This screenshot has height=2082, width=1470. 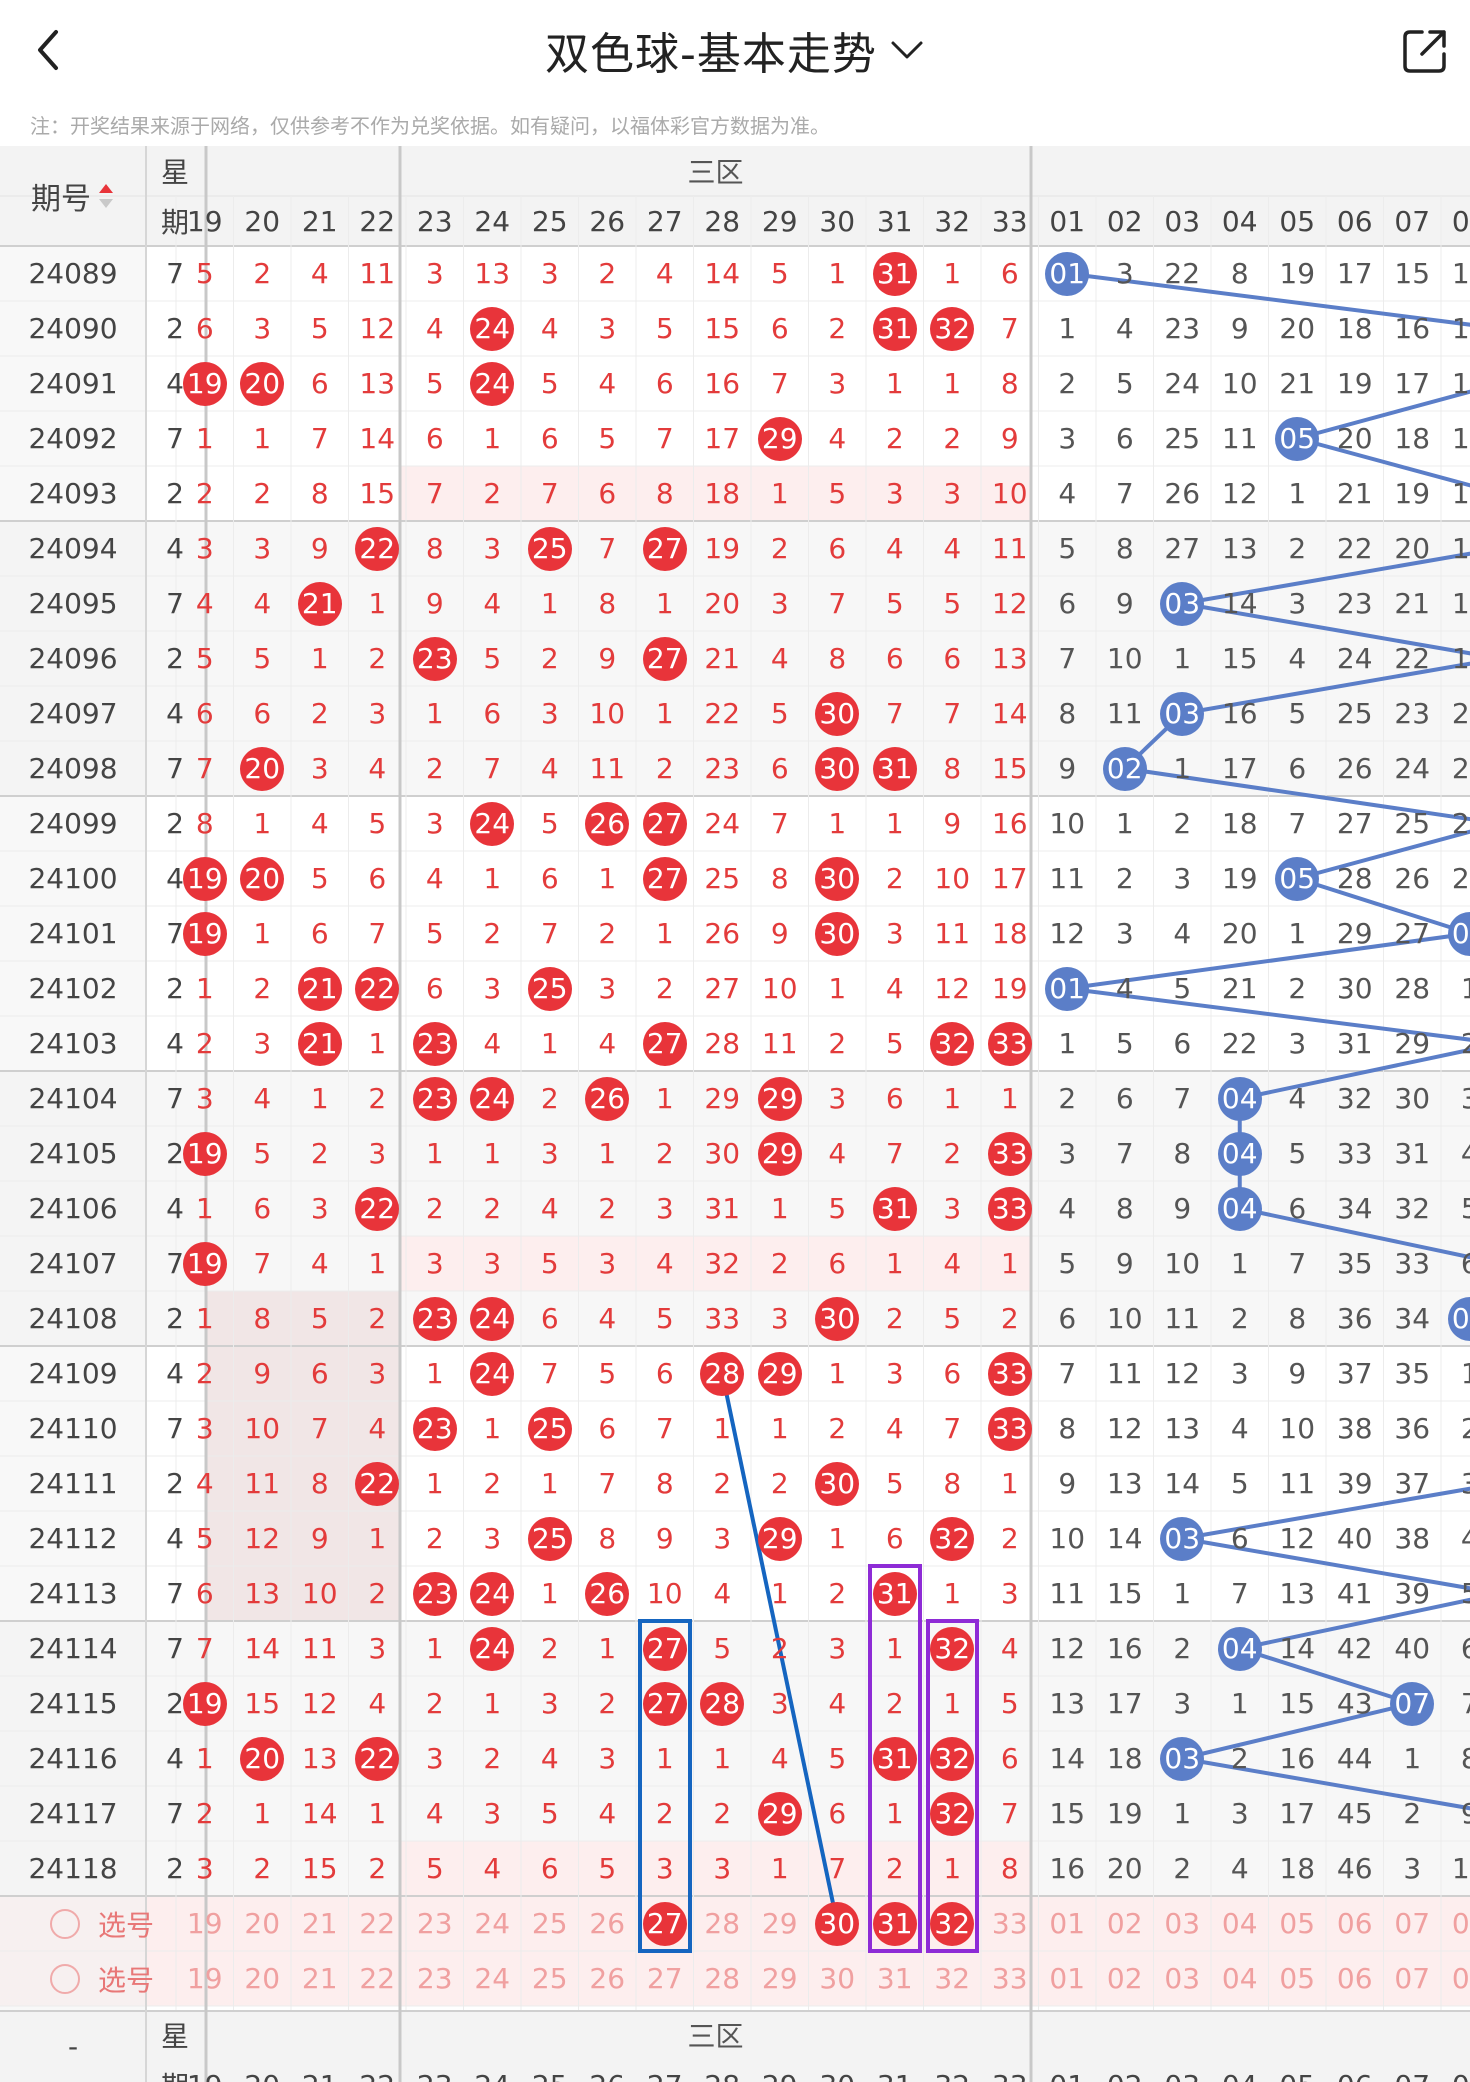 I want to click on back-button, so click(x=52, y=50).